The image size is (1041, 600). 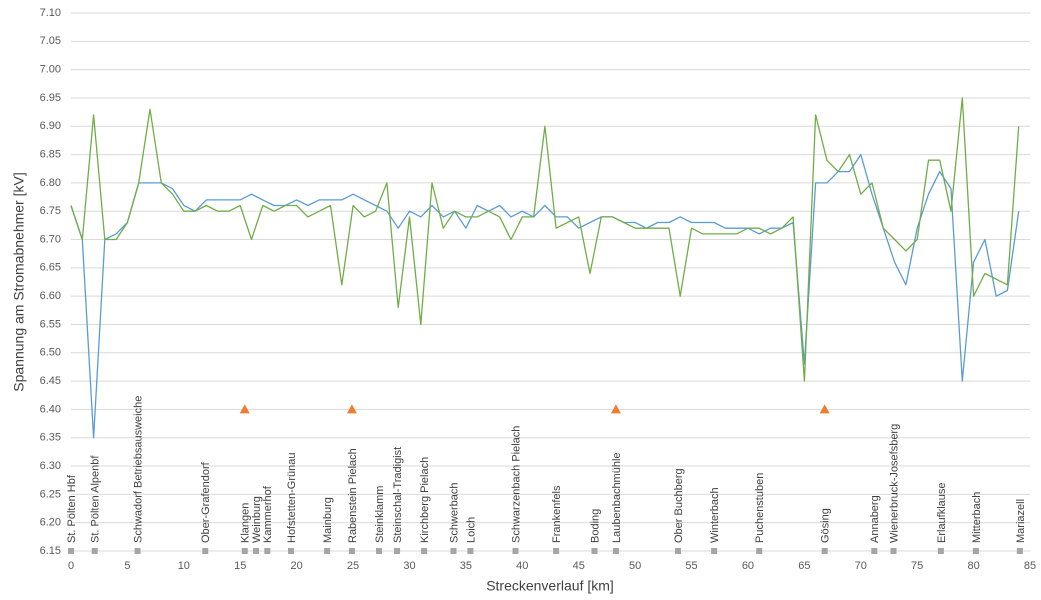 I want to click on station-label: Kammerhof, so click(x=268, y=514).